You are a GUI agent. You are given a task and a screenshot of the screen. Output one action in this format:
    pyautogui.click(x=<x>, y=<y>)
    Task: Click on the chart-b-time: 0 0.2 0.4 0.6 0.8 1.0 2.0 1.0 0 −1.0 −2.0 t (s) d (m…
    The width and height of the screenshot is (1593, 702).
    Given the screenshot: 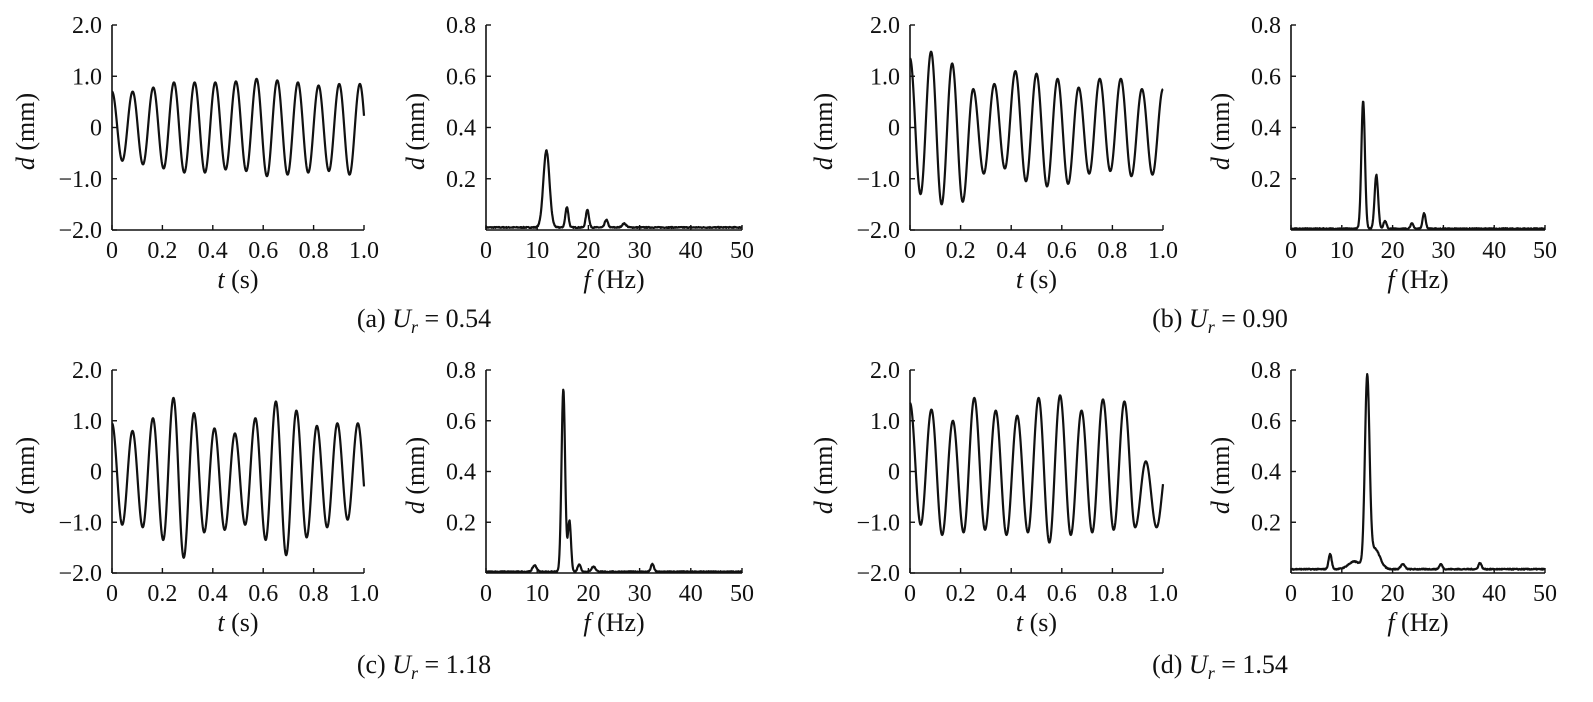 What is the action you would take?
    pyautogui.click(x=993, y=153)
    